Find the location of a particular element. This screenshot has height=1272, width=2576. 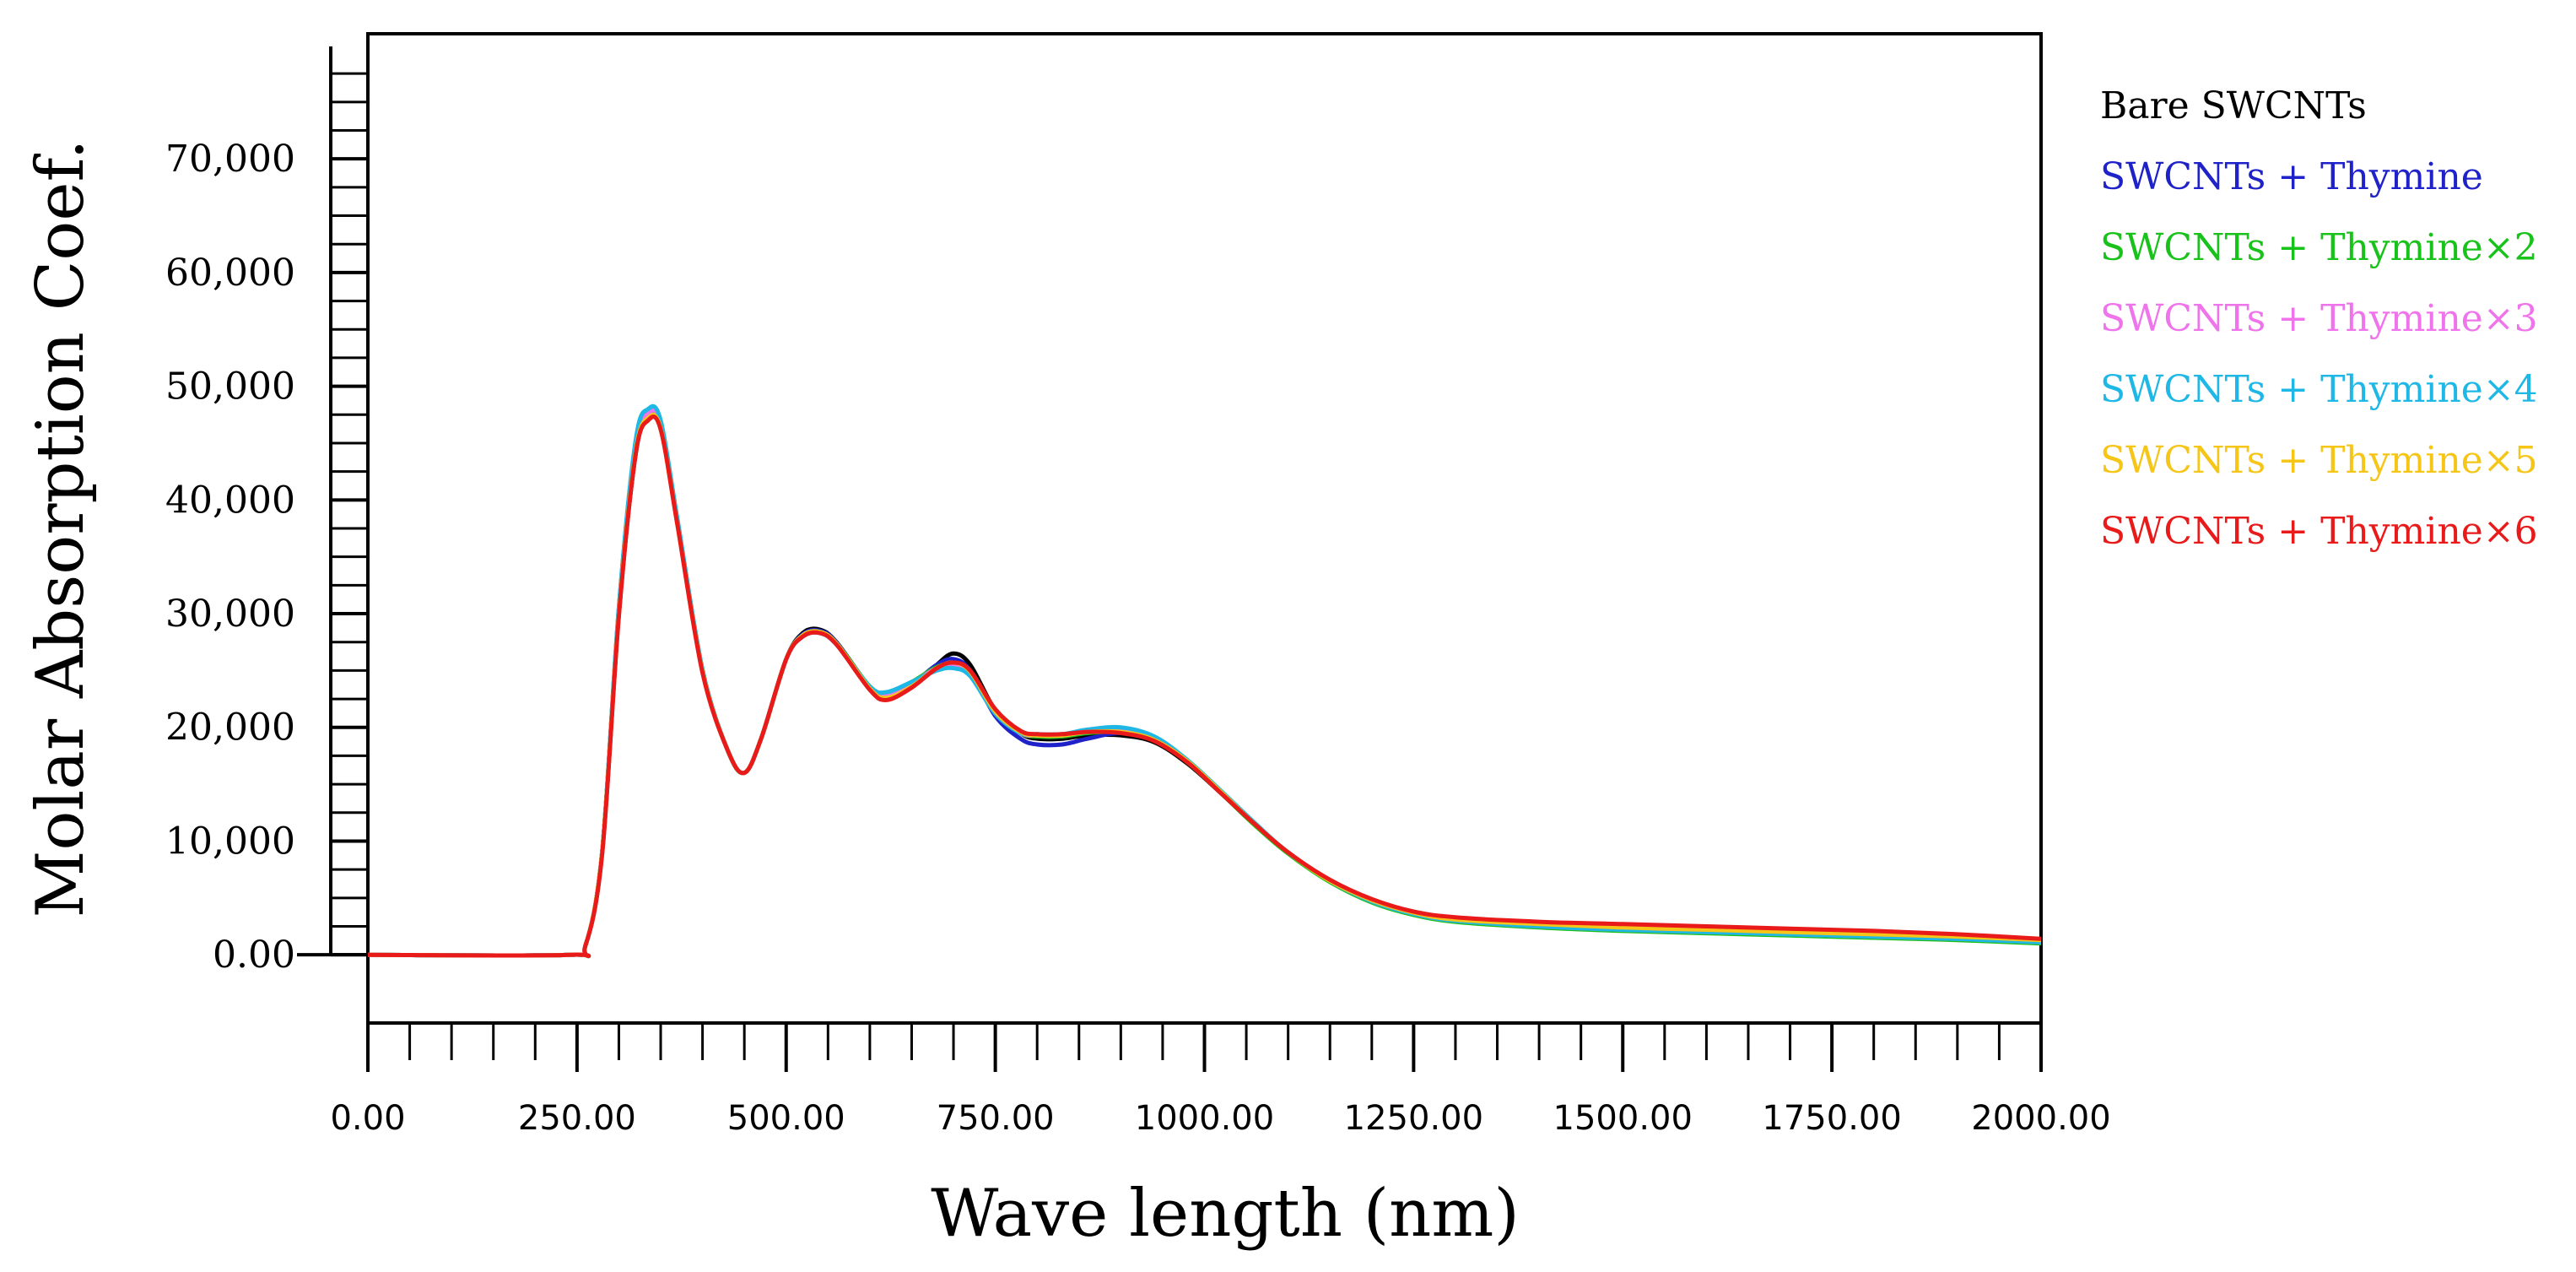

x-tick-label: 0.00 is located at coordinates (367, 1118).